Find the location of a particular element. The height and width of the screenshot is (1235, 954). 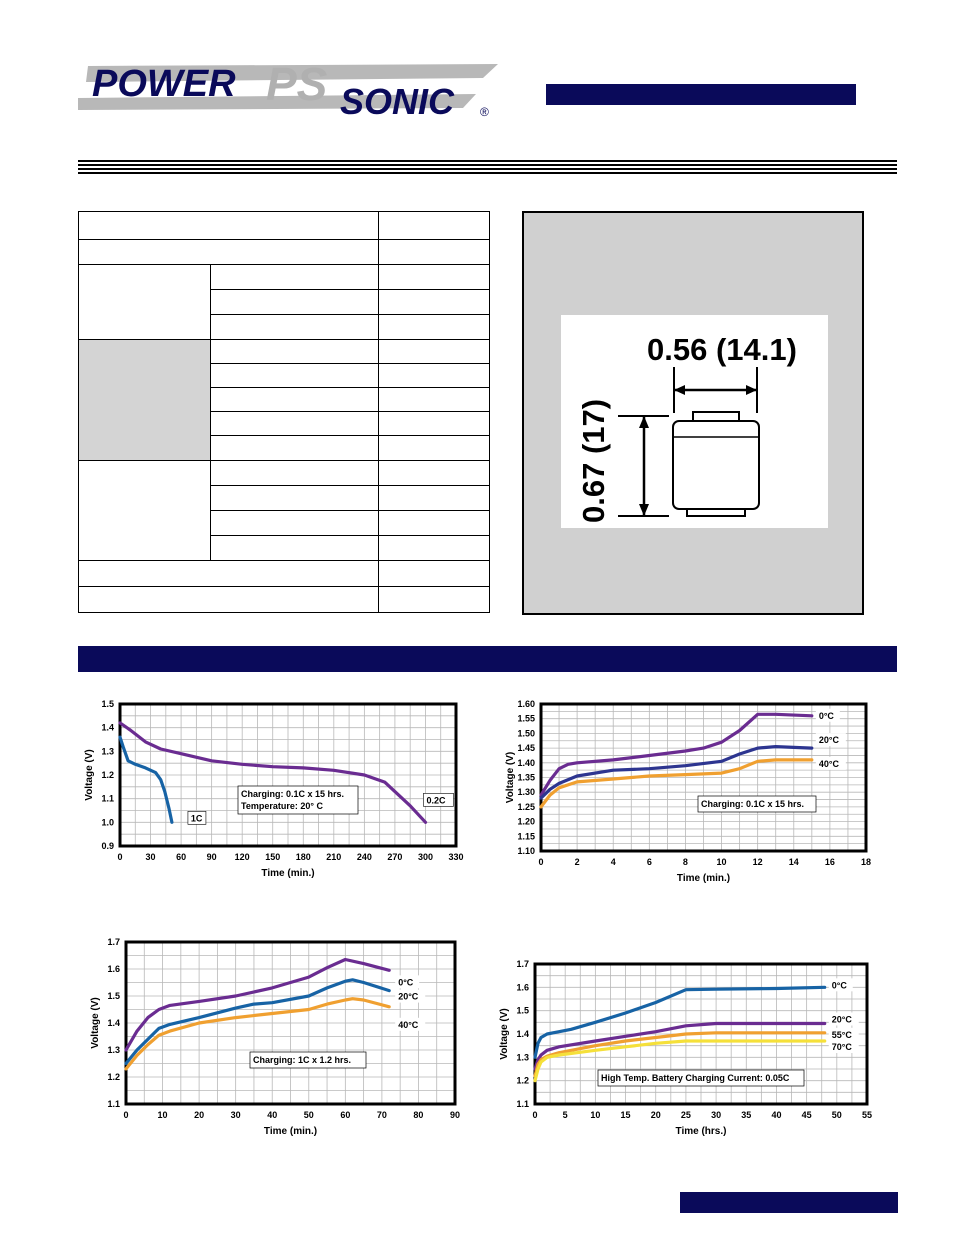

series-label-text: 55°C is located at coordinates (842, 1035).